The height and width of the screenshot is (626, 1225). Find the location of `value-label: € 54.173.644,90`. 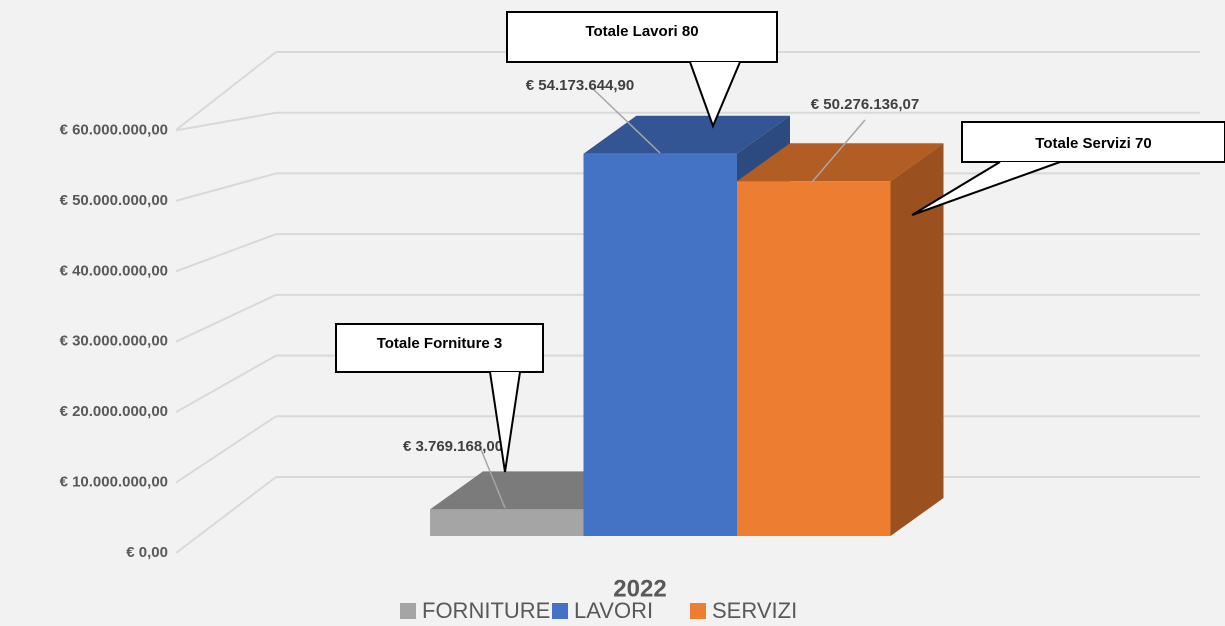

value-label: € 54.173.644,90 is located at coordinates (580, 85).